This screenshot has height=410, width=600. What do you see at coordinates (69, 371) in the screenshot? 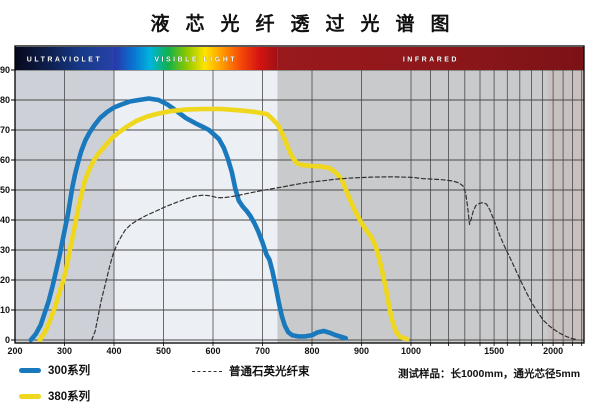
I see `legend-label-300: 300系列` at bounding box center [69, 371].